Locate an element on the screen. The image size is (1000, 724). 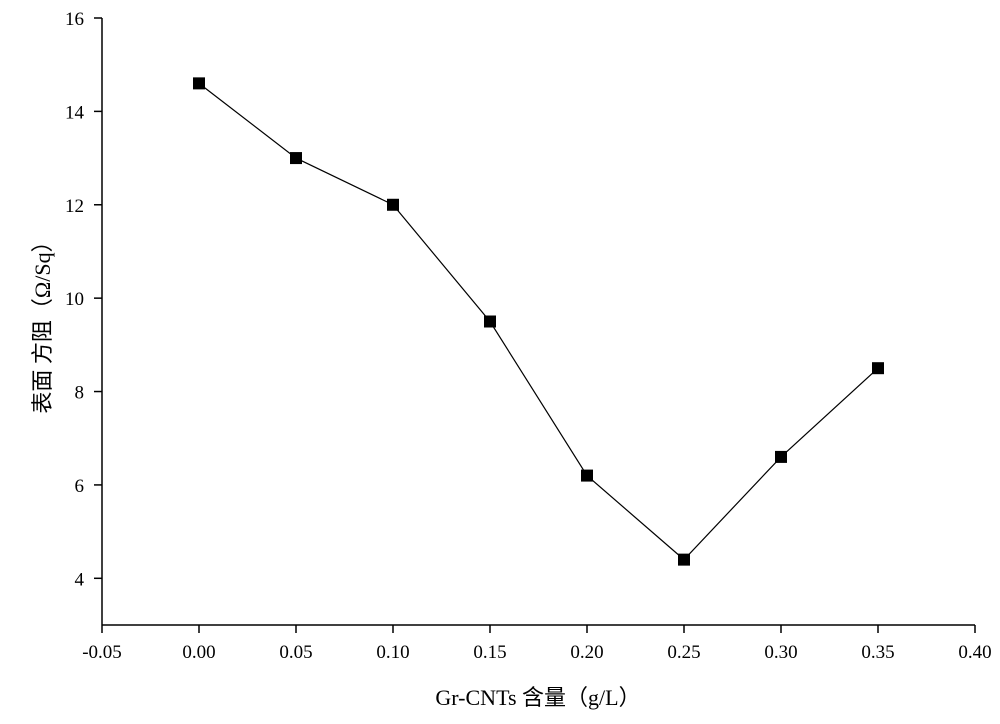
y-tick-label: 16 is located at coordinates (74, 19).